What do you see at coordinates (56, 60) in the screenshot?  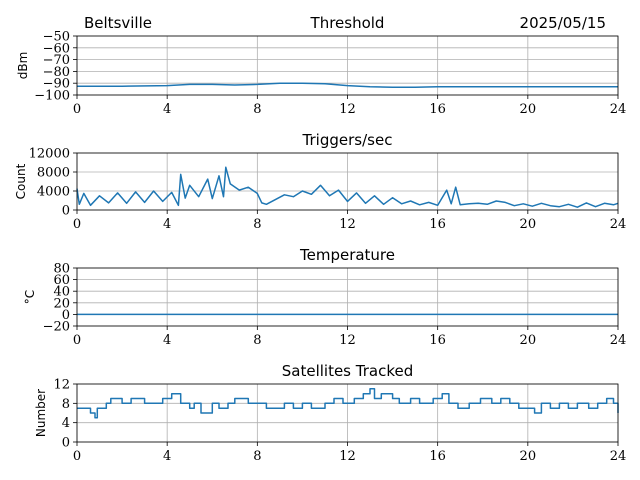 I see `chart1-ytick-label-3: −70` at bounding box center [56, 60].